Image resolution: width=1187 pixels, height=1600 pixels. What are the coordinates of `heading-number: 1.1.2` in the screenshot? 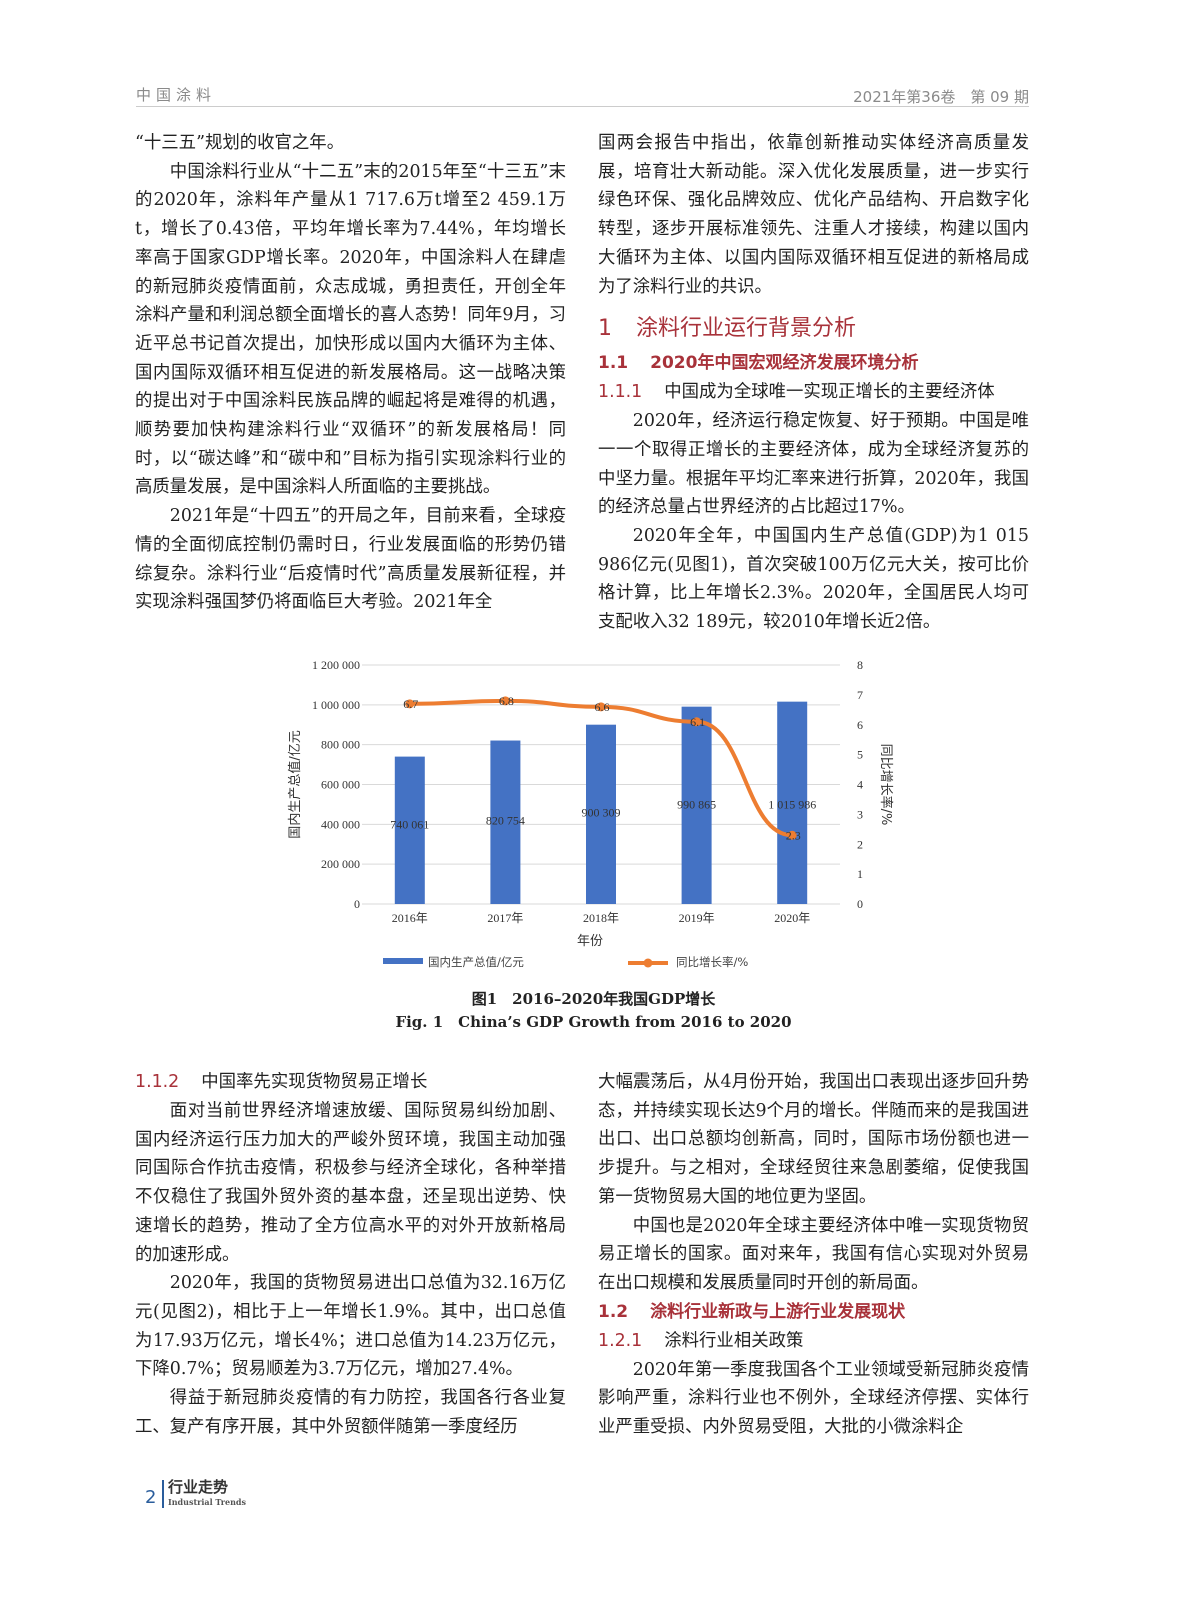 It's located at (157, 1082).